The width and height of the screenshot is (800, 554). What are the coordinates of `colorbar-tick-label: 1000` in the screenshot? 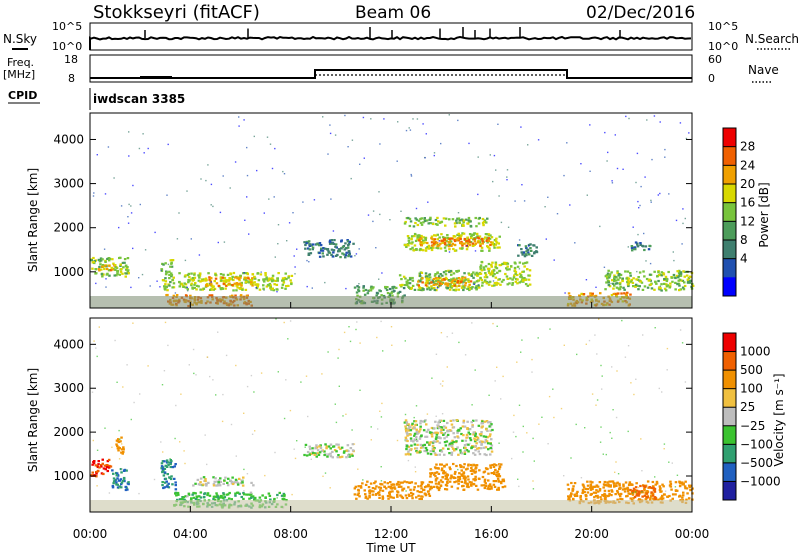 It's located at (755, 352).